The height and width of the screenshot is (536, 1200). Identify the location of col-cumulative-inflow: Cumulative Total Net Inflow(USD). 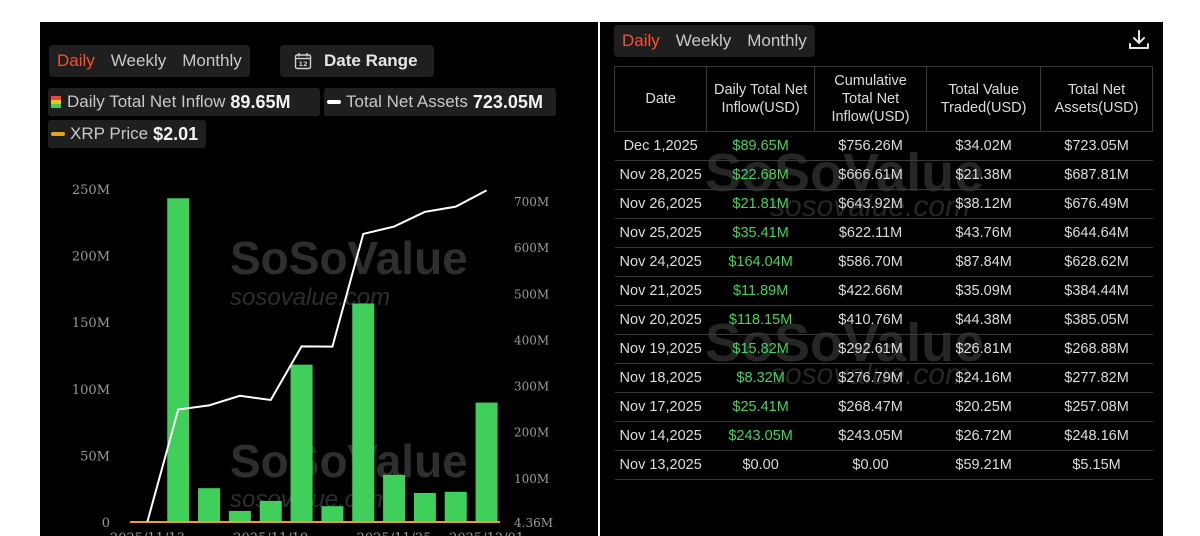
(870, 99).